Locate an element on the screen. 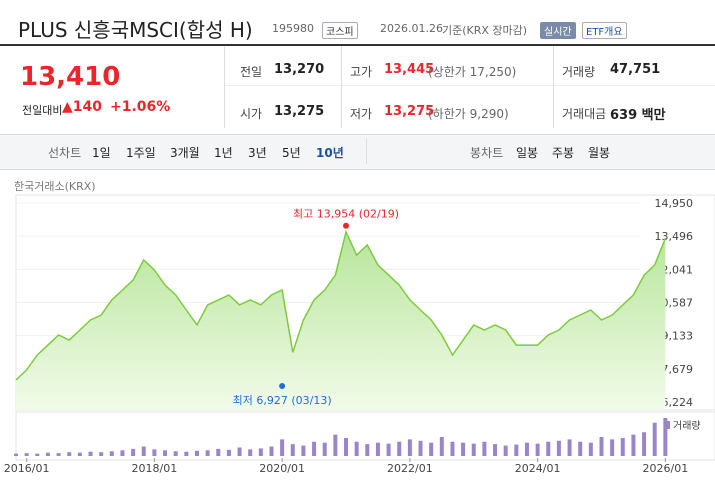 This screenshot has width=715, height=491. period-tab: 1일 is located at coordinates (101, 153).